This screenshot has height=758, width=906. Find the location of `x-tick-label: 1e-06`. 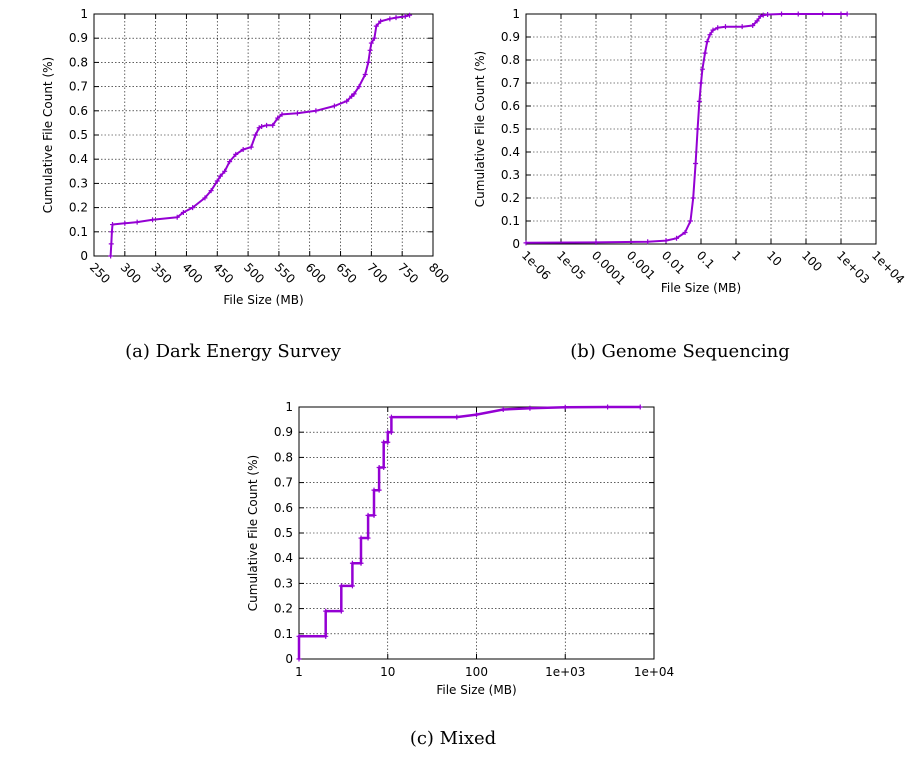

x-tick-label: 1e-06 is located at coordinates (536, 265).